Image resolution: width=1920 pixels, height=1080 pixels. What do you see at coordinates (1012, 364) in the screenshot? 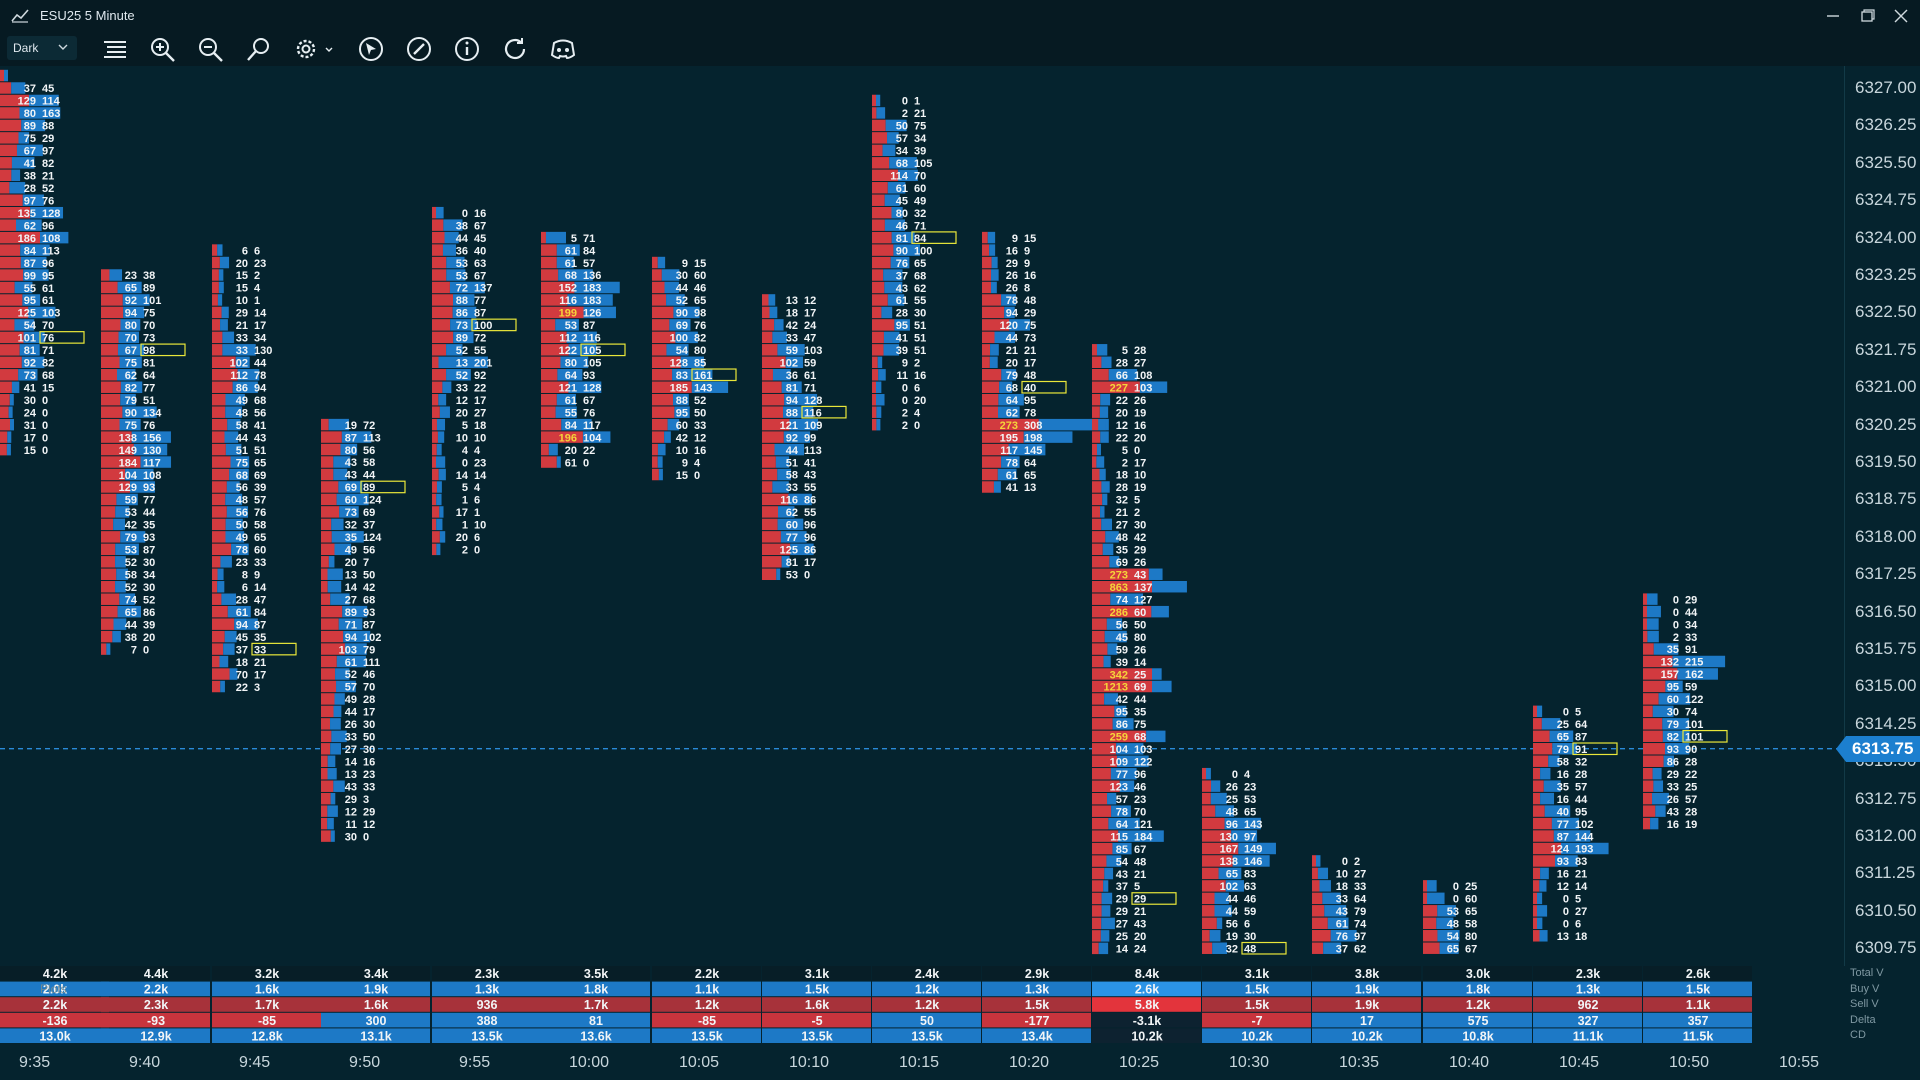
I see `sell-volume-label: 20` at bounding box center [1012, 364].